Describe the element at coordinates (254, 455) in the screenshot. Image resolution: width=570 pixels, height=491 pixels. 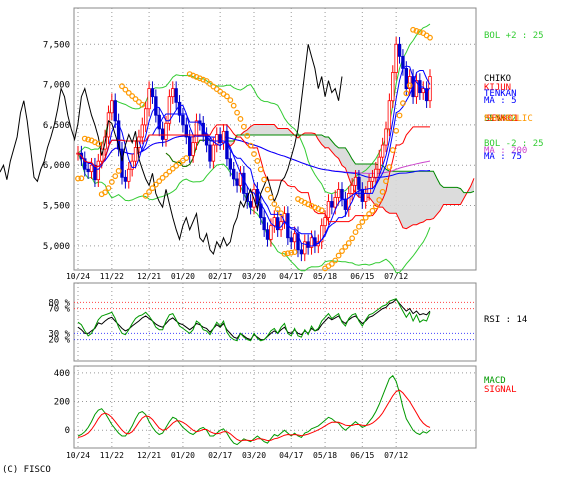
I see `macd-x-tick-label: 03/20` at that location.